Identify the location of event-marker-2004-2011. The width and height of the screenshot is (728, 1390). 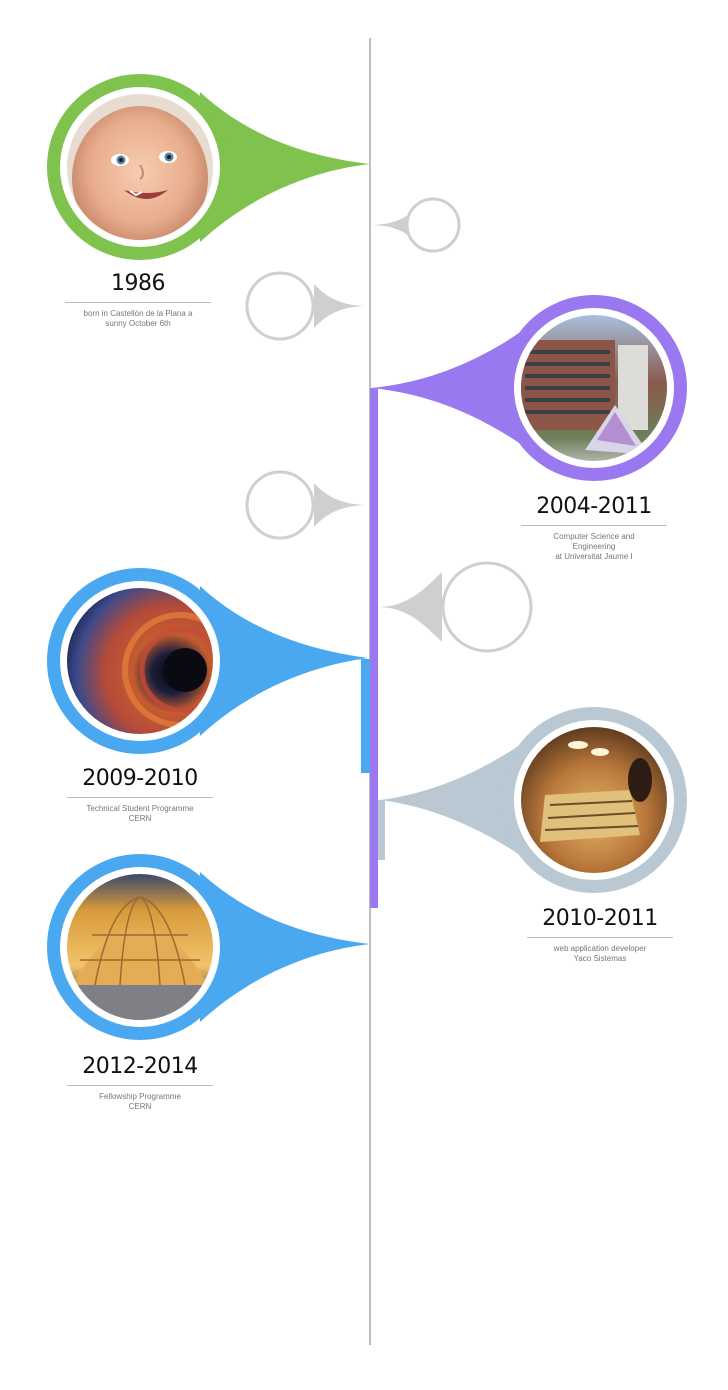
(529, 388).